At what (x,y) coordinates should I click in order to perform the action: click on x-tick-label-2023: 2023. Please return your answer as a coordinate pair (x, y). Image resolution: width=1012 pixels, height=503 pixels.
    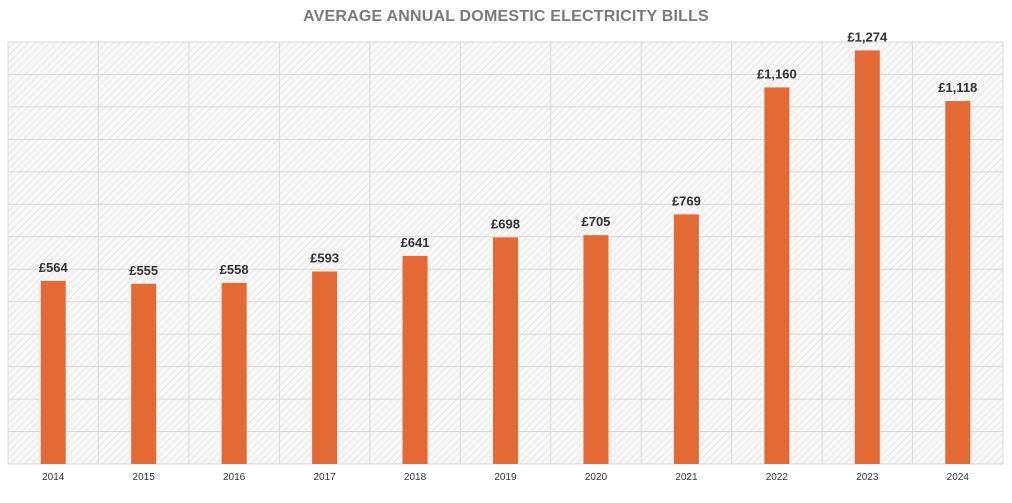
    Looking at the image, I should click on (867, 477).